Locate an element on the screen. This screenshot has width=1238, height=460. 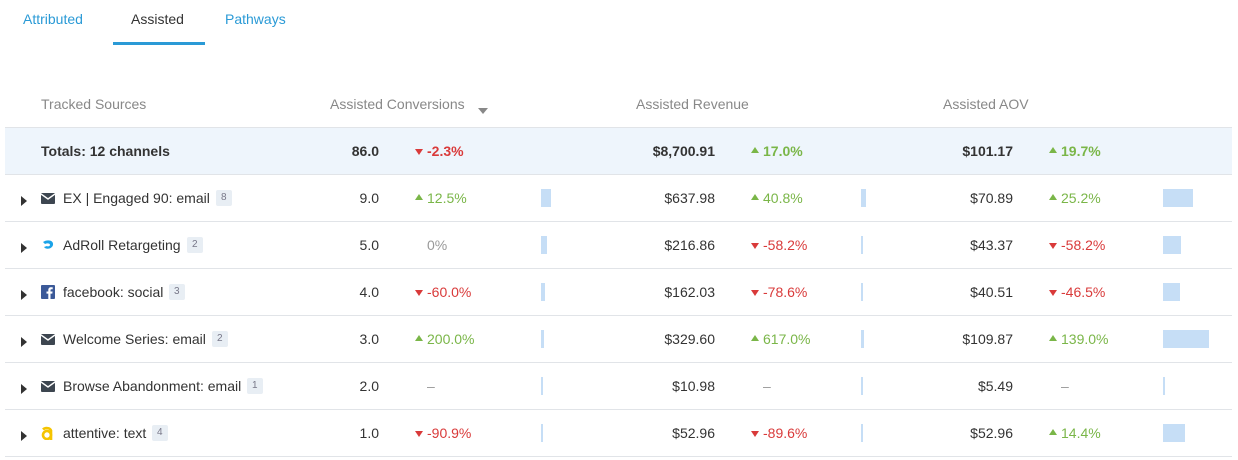
value: $216.86 is located at coordinates (689, 245).